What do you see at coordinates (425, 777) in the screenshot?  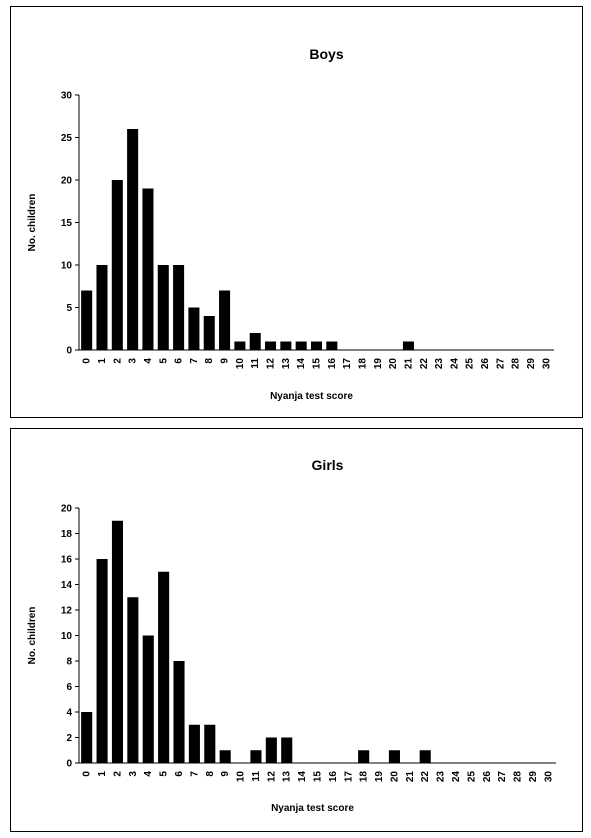 I see `girls-x-tick-label: 22` at bounding box center [425, 777].